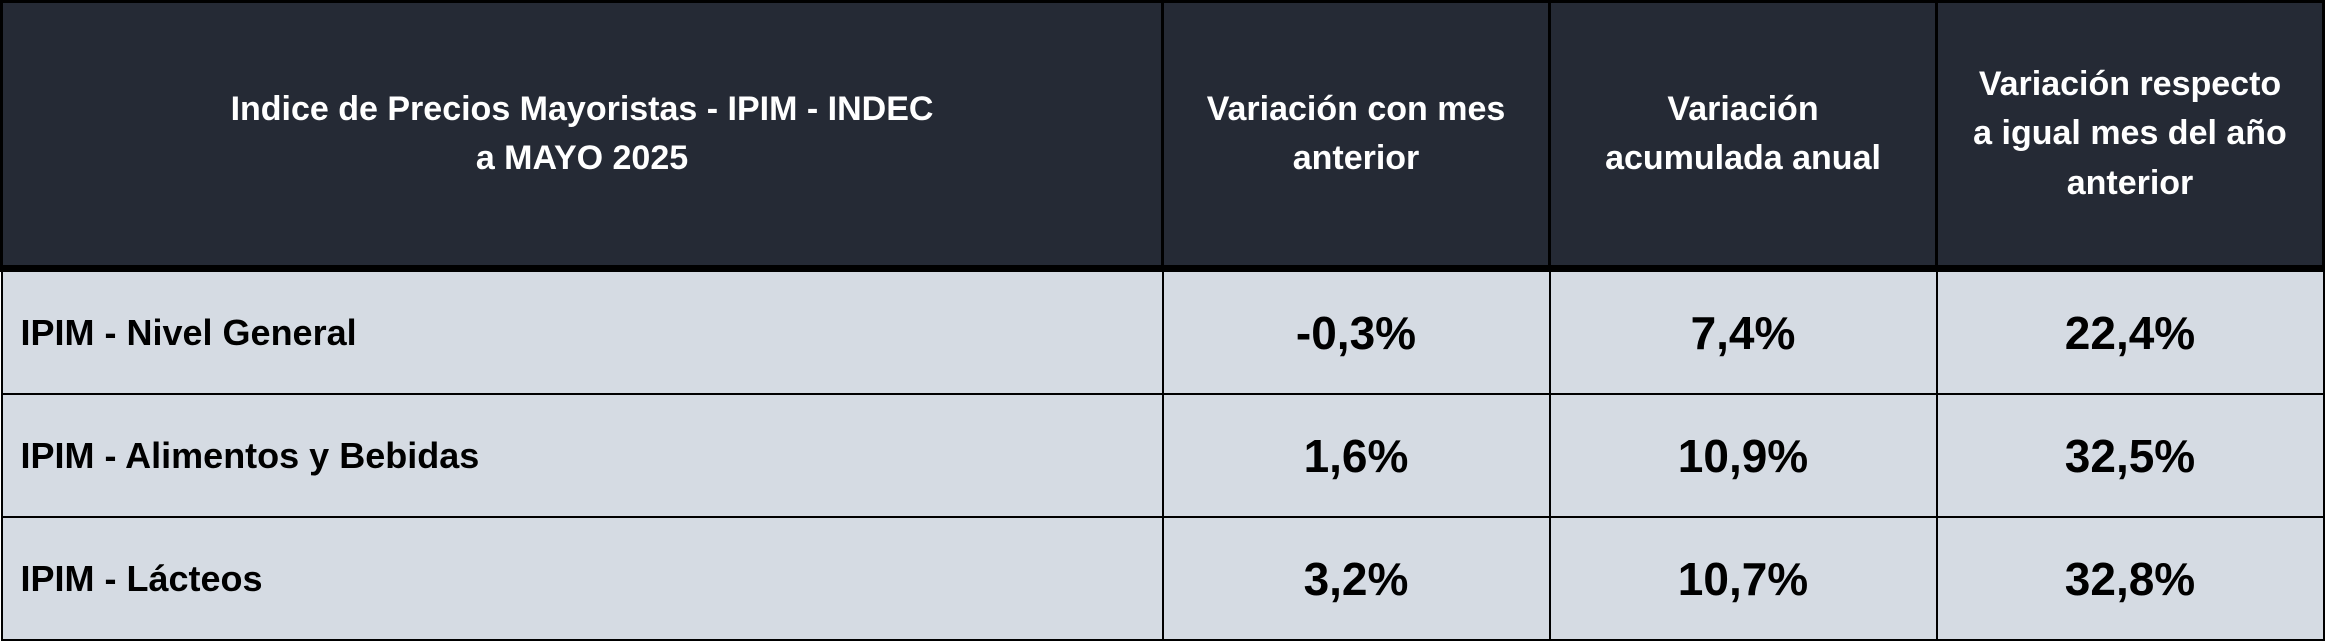 The height and width of the screenshot is (641, 2325). I want to click on header-line: a igual mes del año, so click(2130, 133).